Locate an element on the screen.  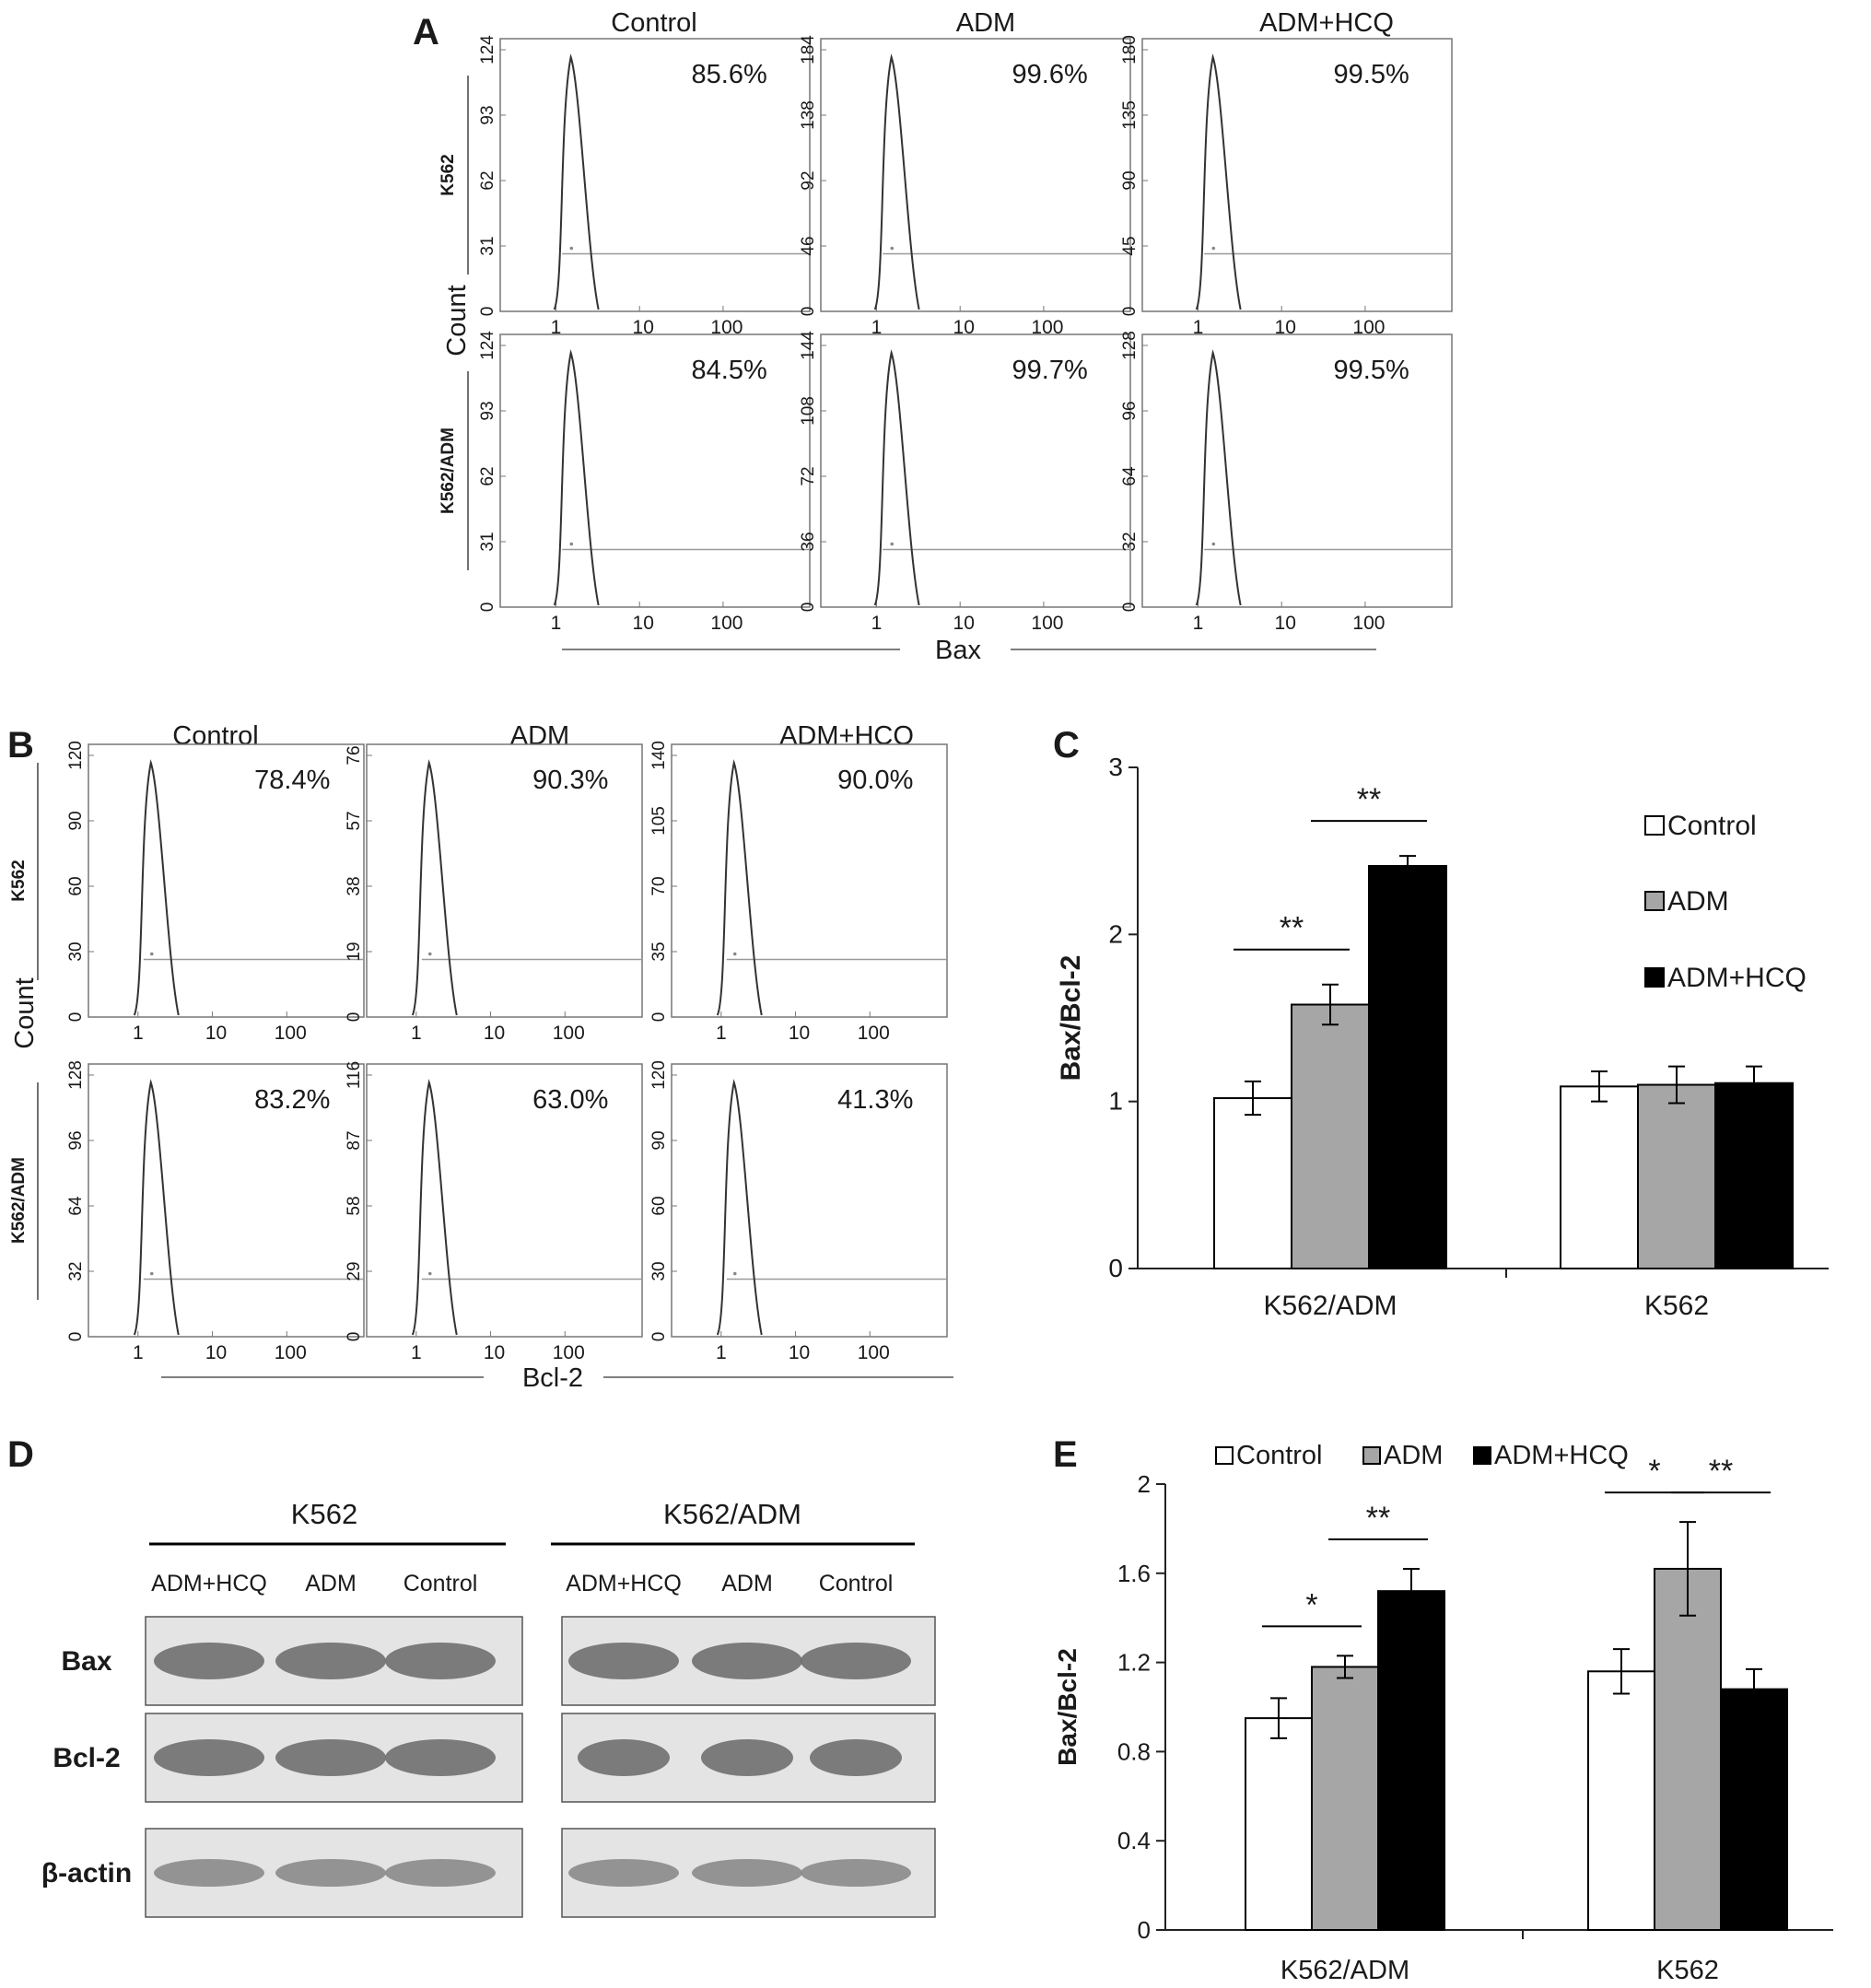
percent-label: 90.3% is located at coordinates (570, 780).